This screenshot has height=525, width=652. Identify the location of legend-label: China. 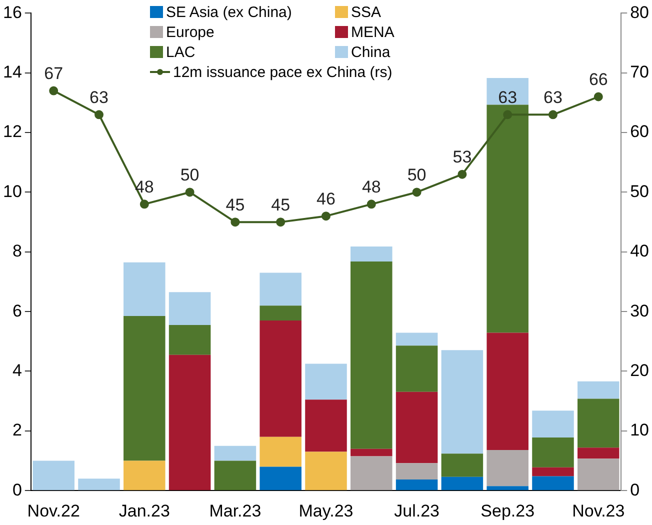
(370, 52).